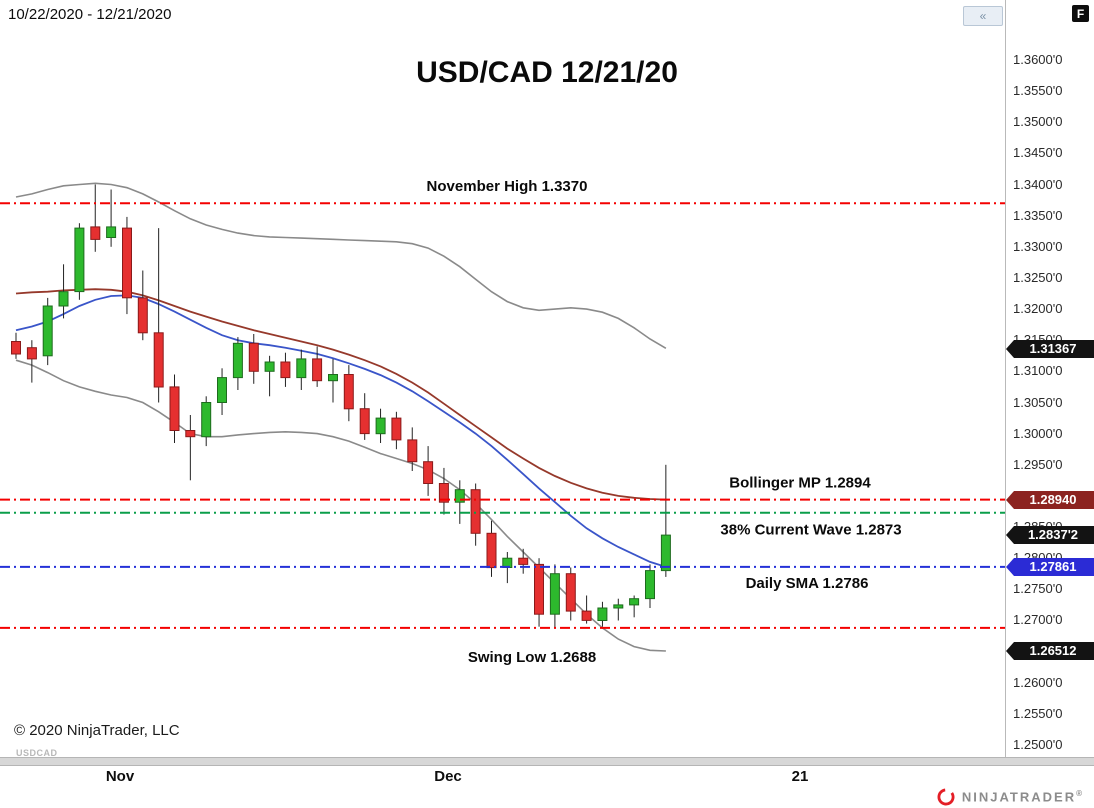 The width and height of the screenshot is (1094, 808). I want to click on ninjatrader-logo: NINJATRADER®, so click(1010, 797).